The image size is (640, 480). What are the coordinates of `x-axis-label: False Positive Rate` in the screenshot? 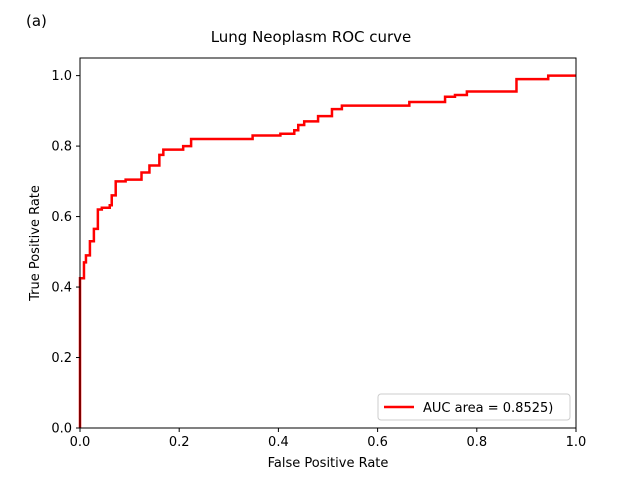 It's located at (328, 463).